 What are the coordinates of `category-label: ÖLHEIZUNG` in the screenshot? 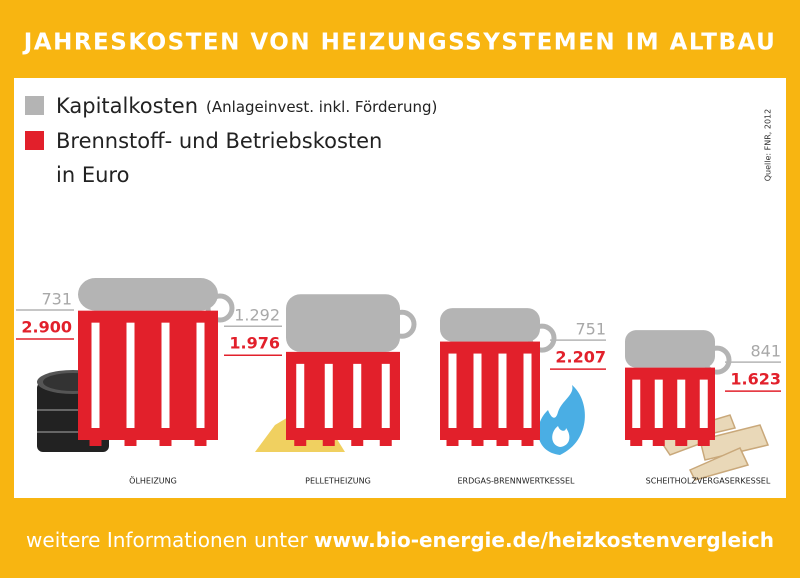 It's located at (153, 481).